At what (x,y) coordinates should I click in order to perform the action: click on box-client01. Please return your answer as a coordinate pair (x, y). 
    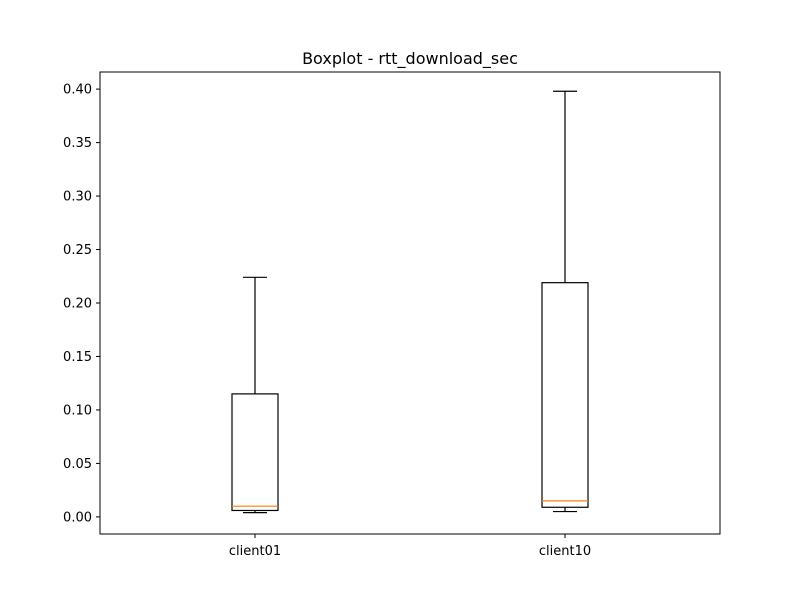
    Looking at the image, I should click on (255, 395).